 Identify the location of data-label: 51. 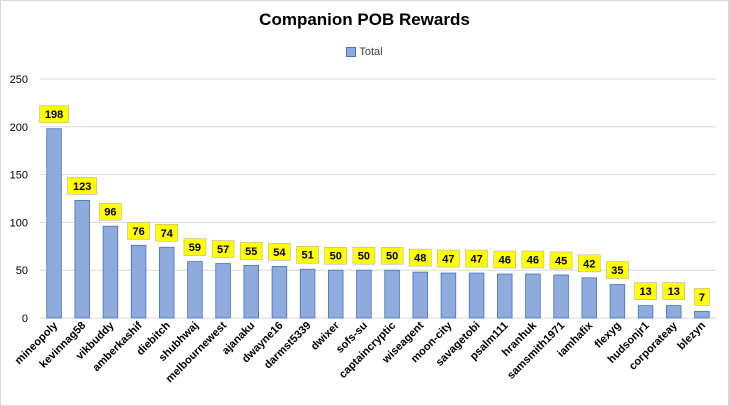
(307, 256).